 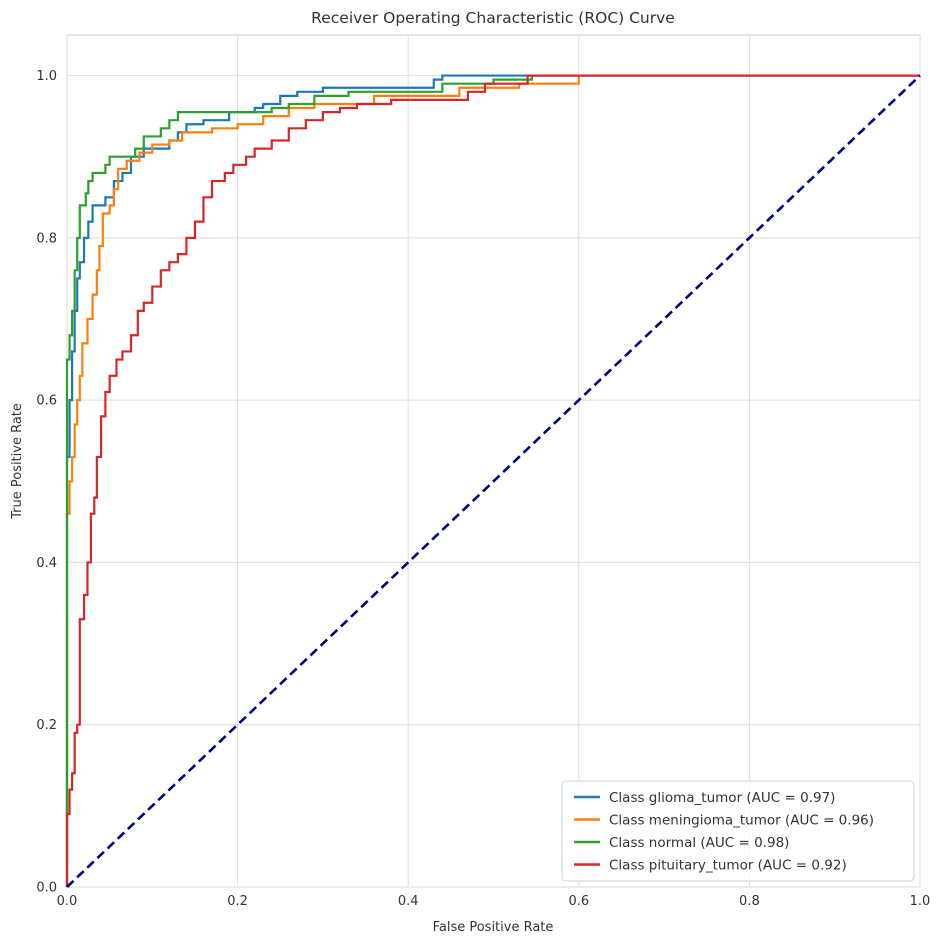 What do you see at coordinates (408, 901) in the screenshot?
I see `x-tick-label: 0.4` at bounding box center [408, 901].